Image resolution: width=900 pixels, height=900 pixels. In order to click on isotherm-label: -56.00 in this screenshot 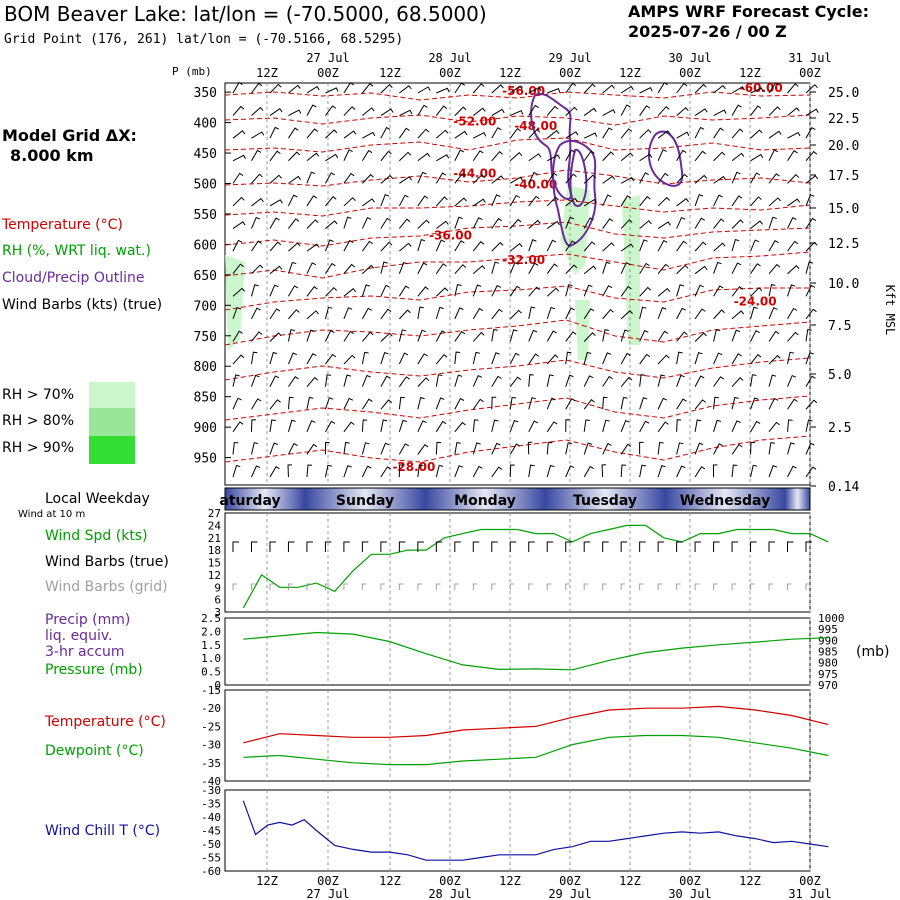, I will do `click(523, 91)`.